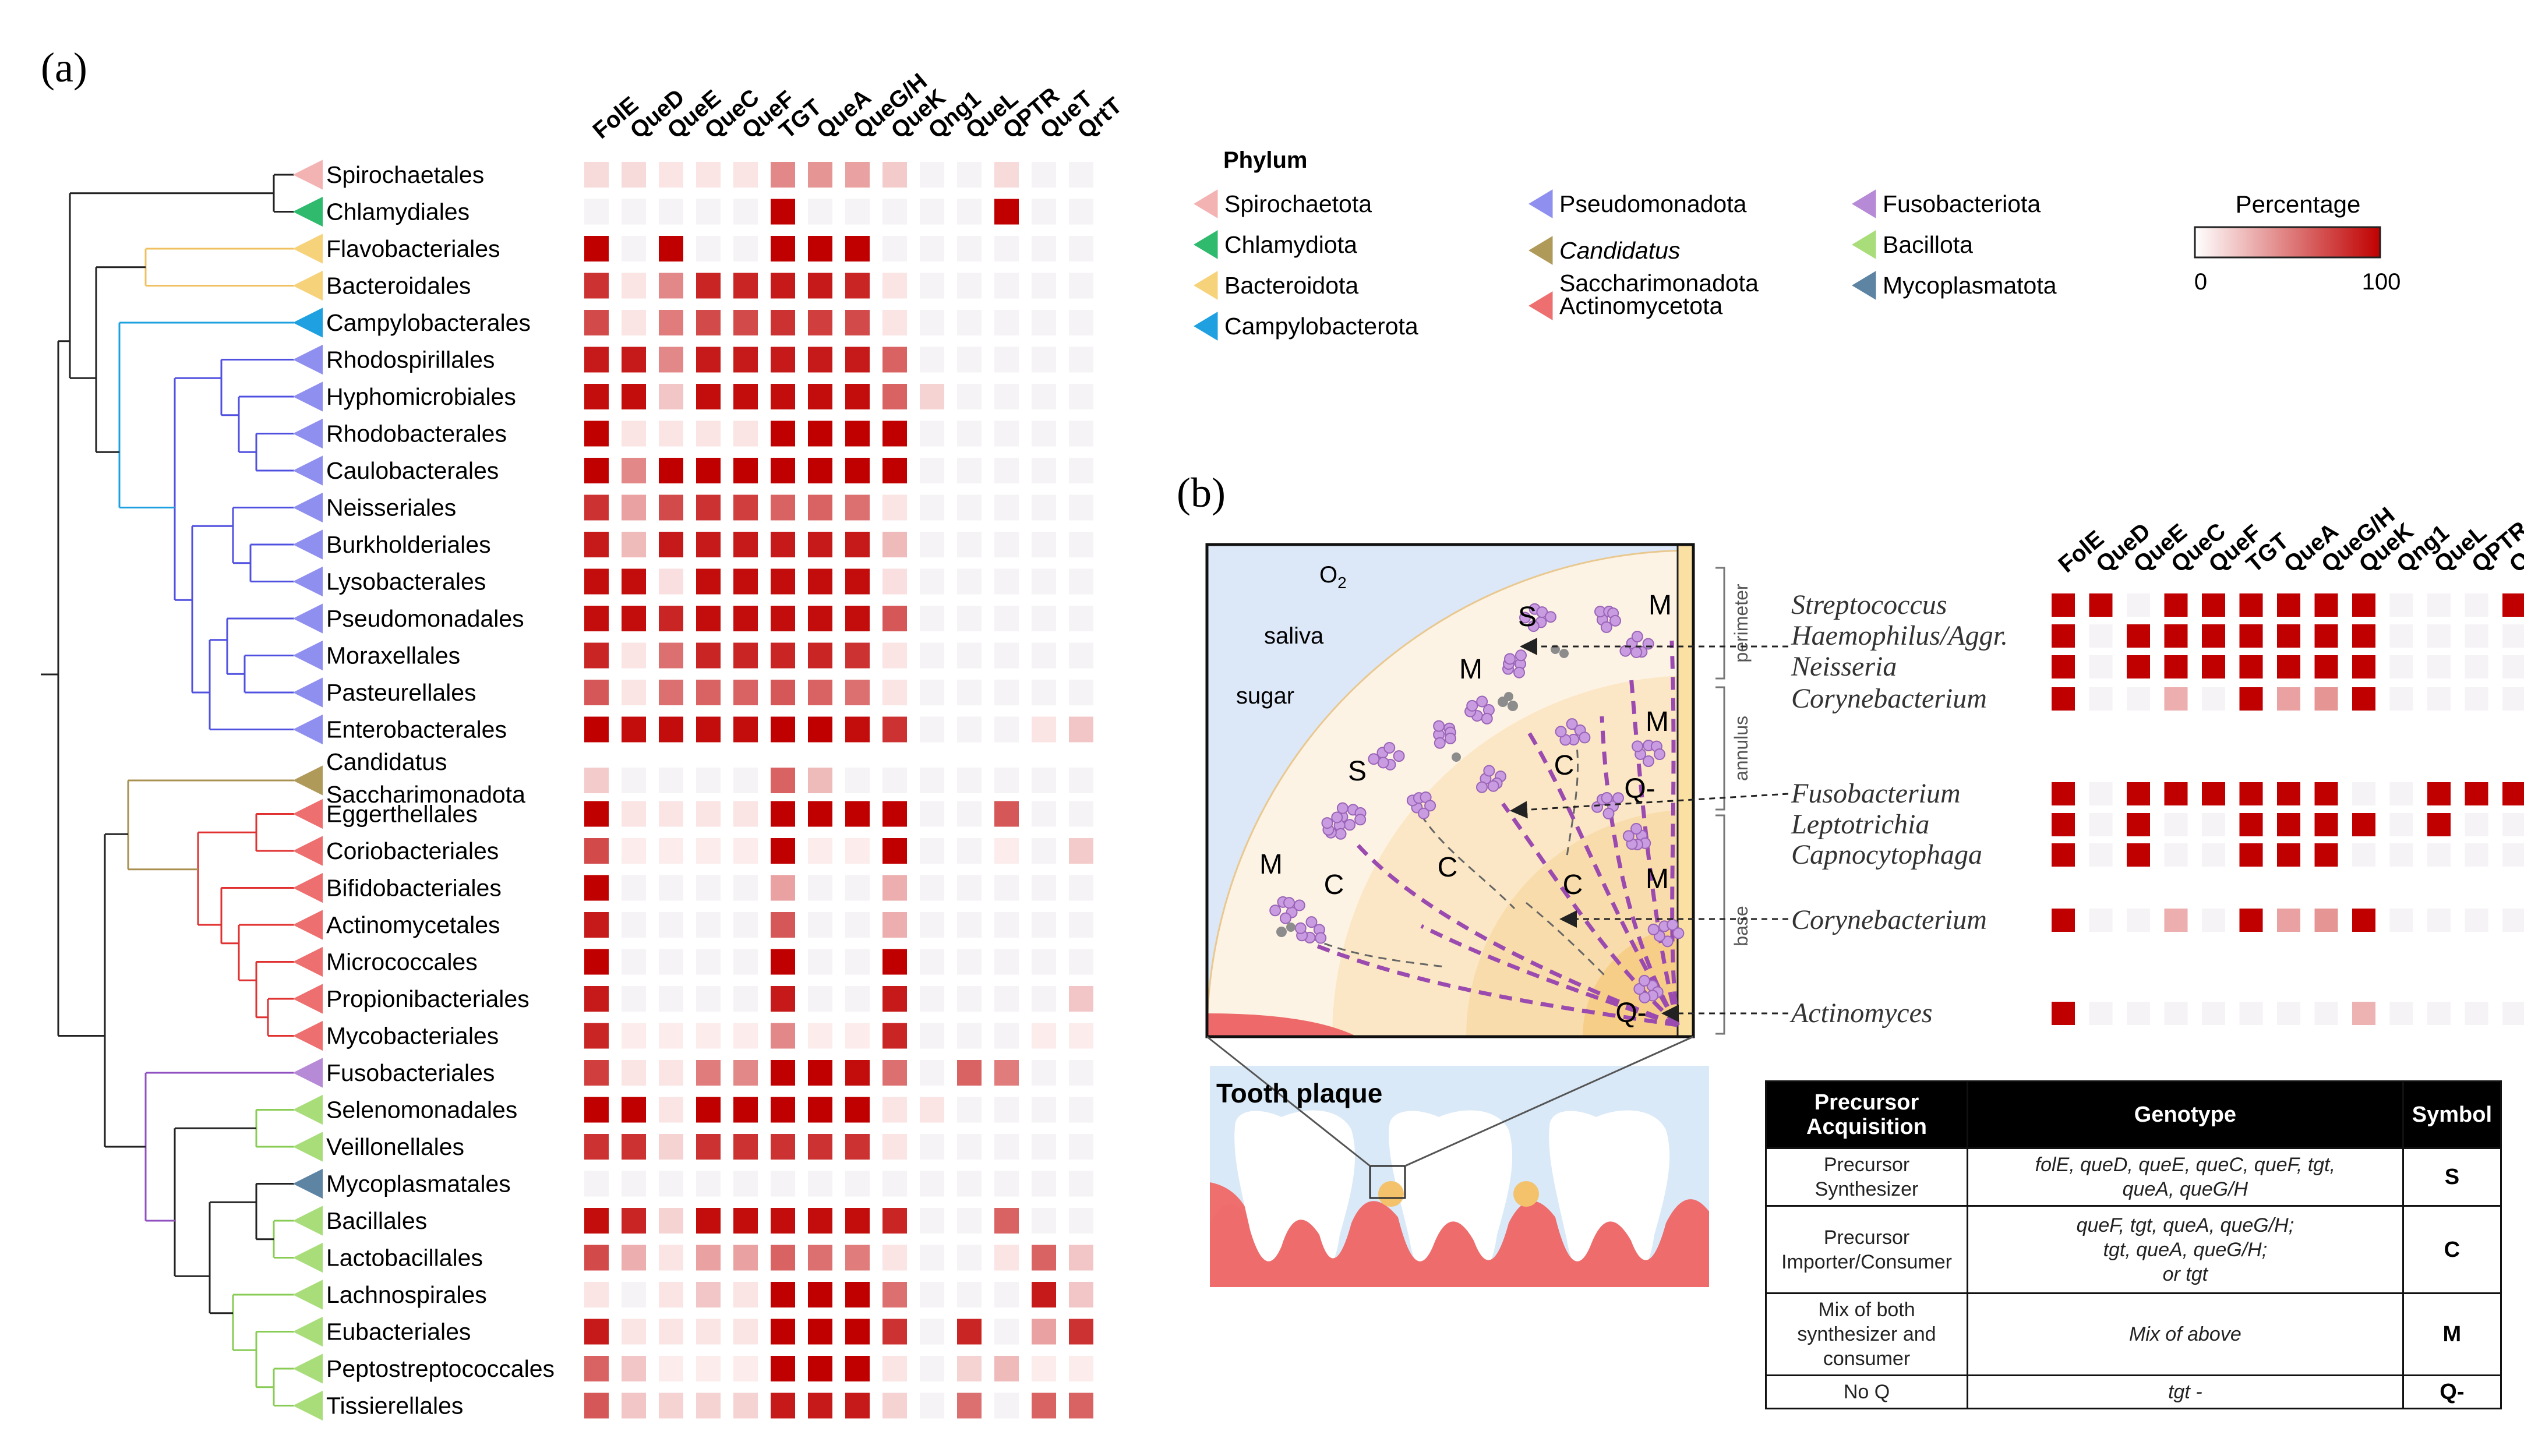  I want to click on diagram-symbol: M, so click(1470, 669).